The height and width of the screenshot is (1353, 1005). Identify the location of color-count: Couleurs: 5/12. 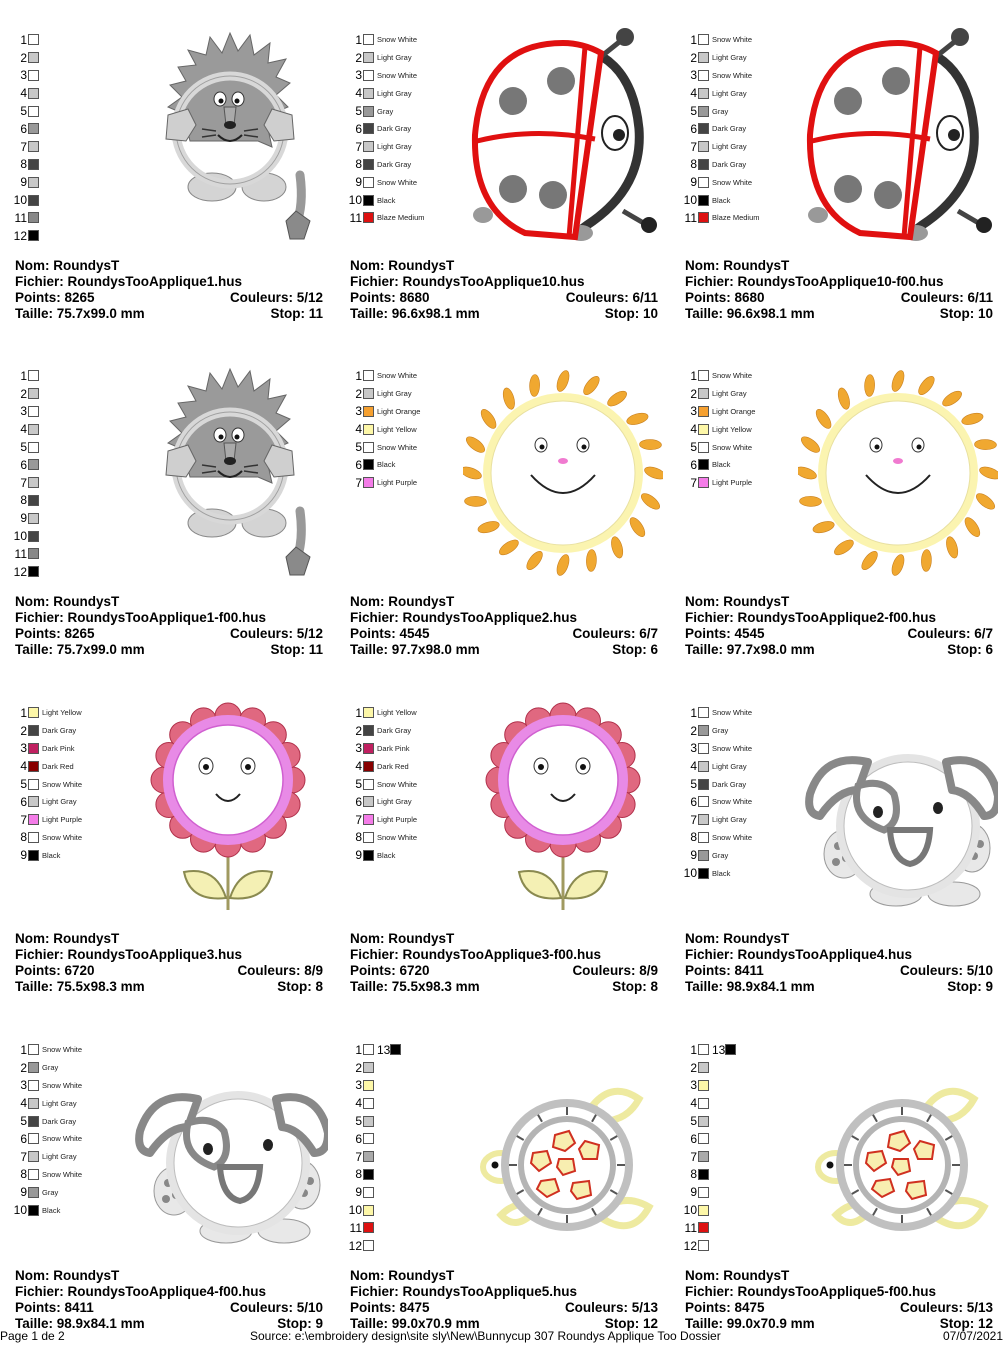
(276, 298).